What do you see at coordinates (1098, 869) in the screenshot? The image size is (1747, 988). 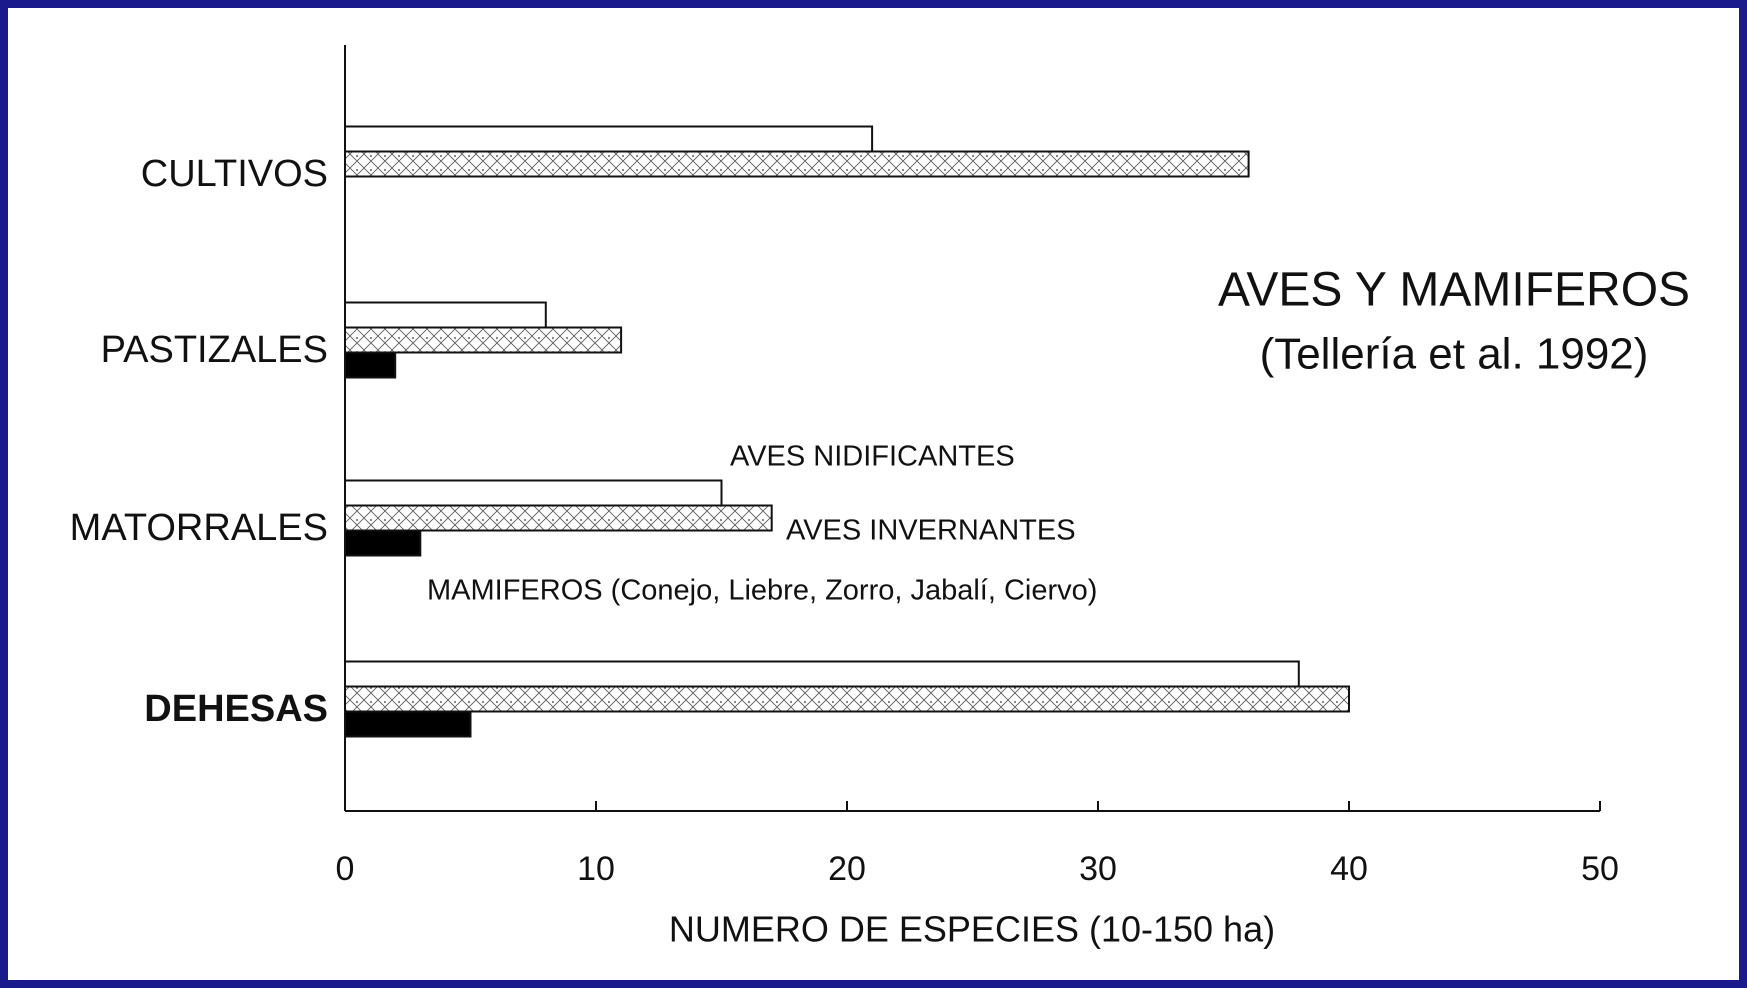 I see `x-tick-label: 30` at bounding box center [1098, 869].